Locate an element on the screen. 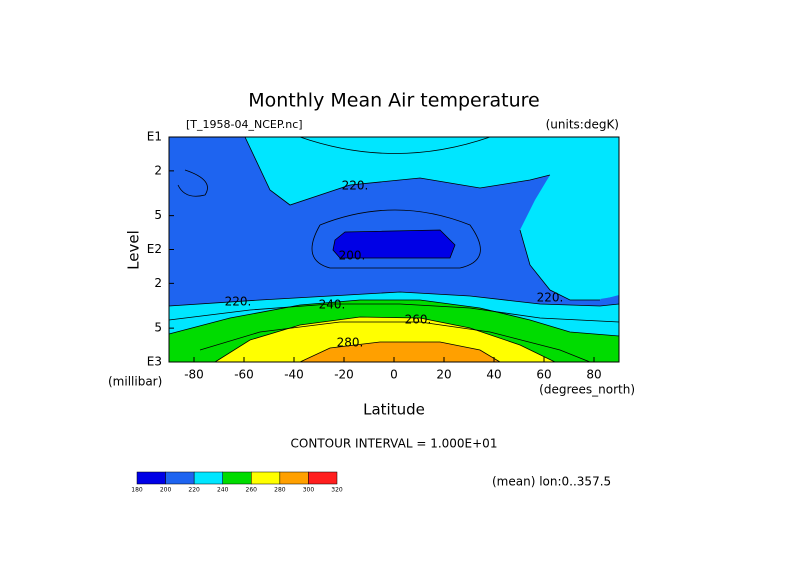 Image resolution: width=789 pixels, height=562 pixels. y-tick-label: E1 is located at coordinates (154, 137).